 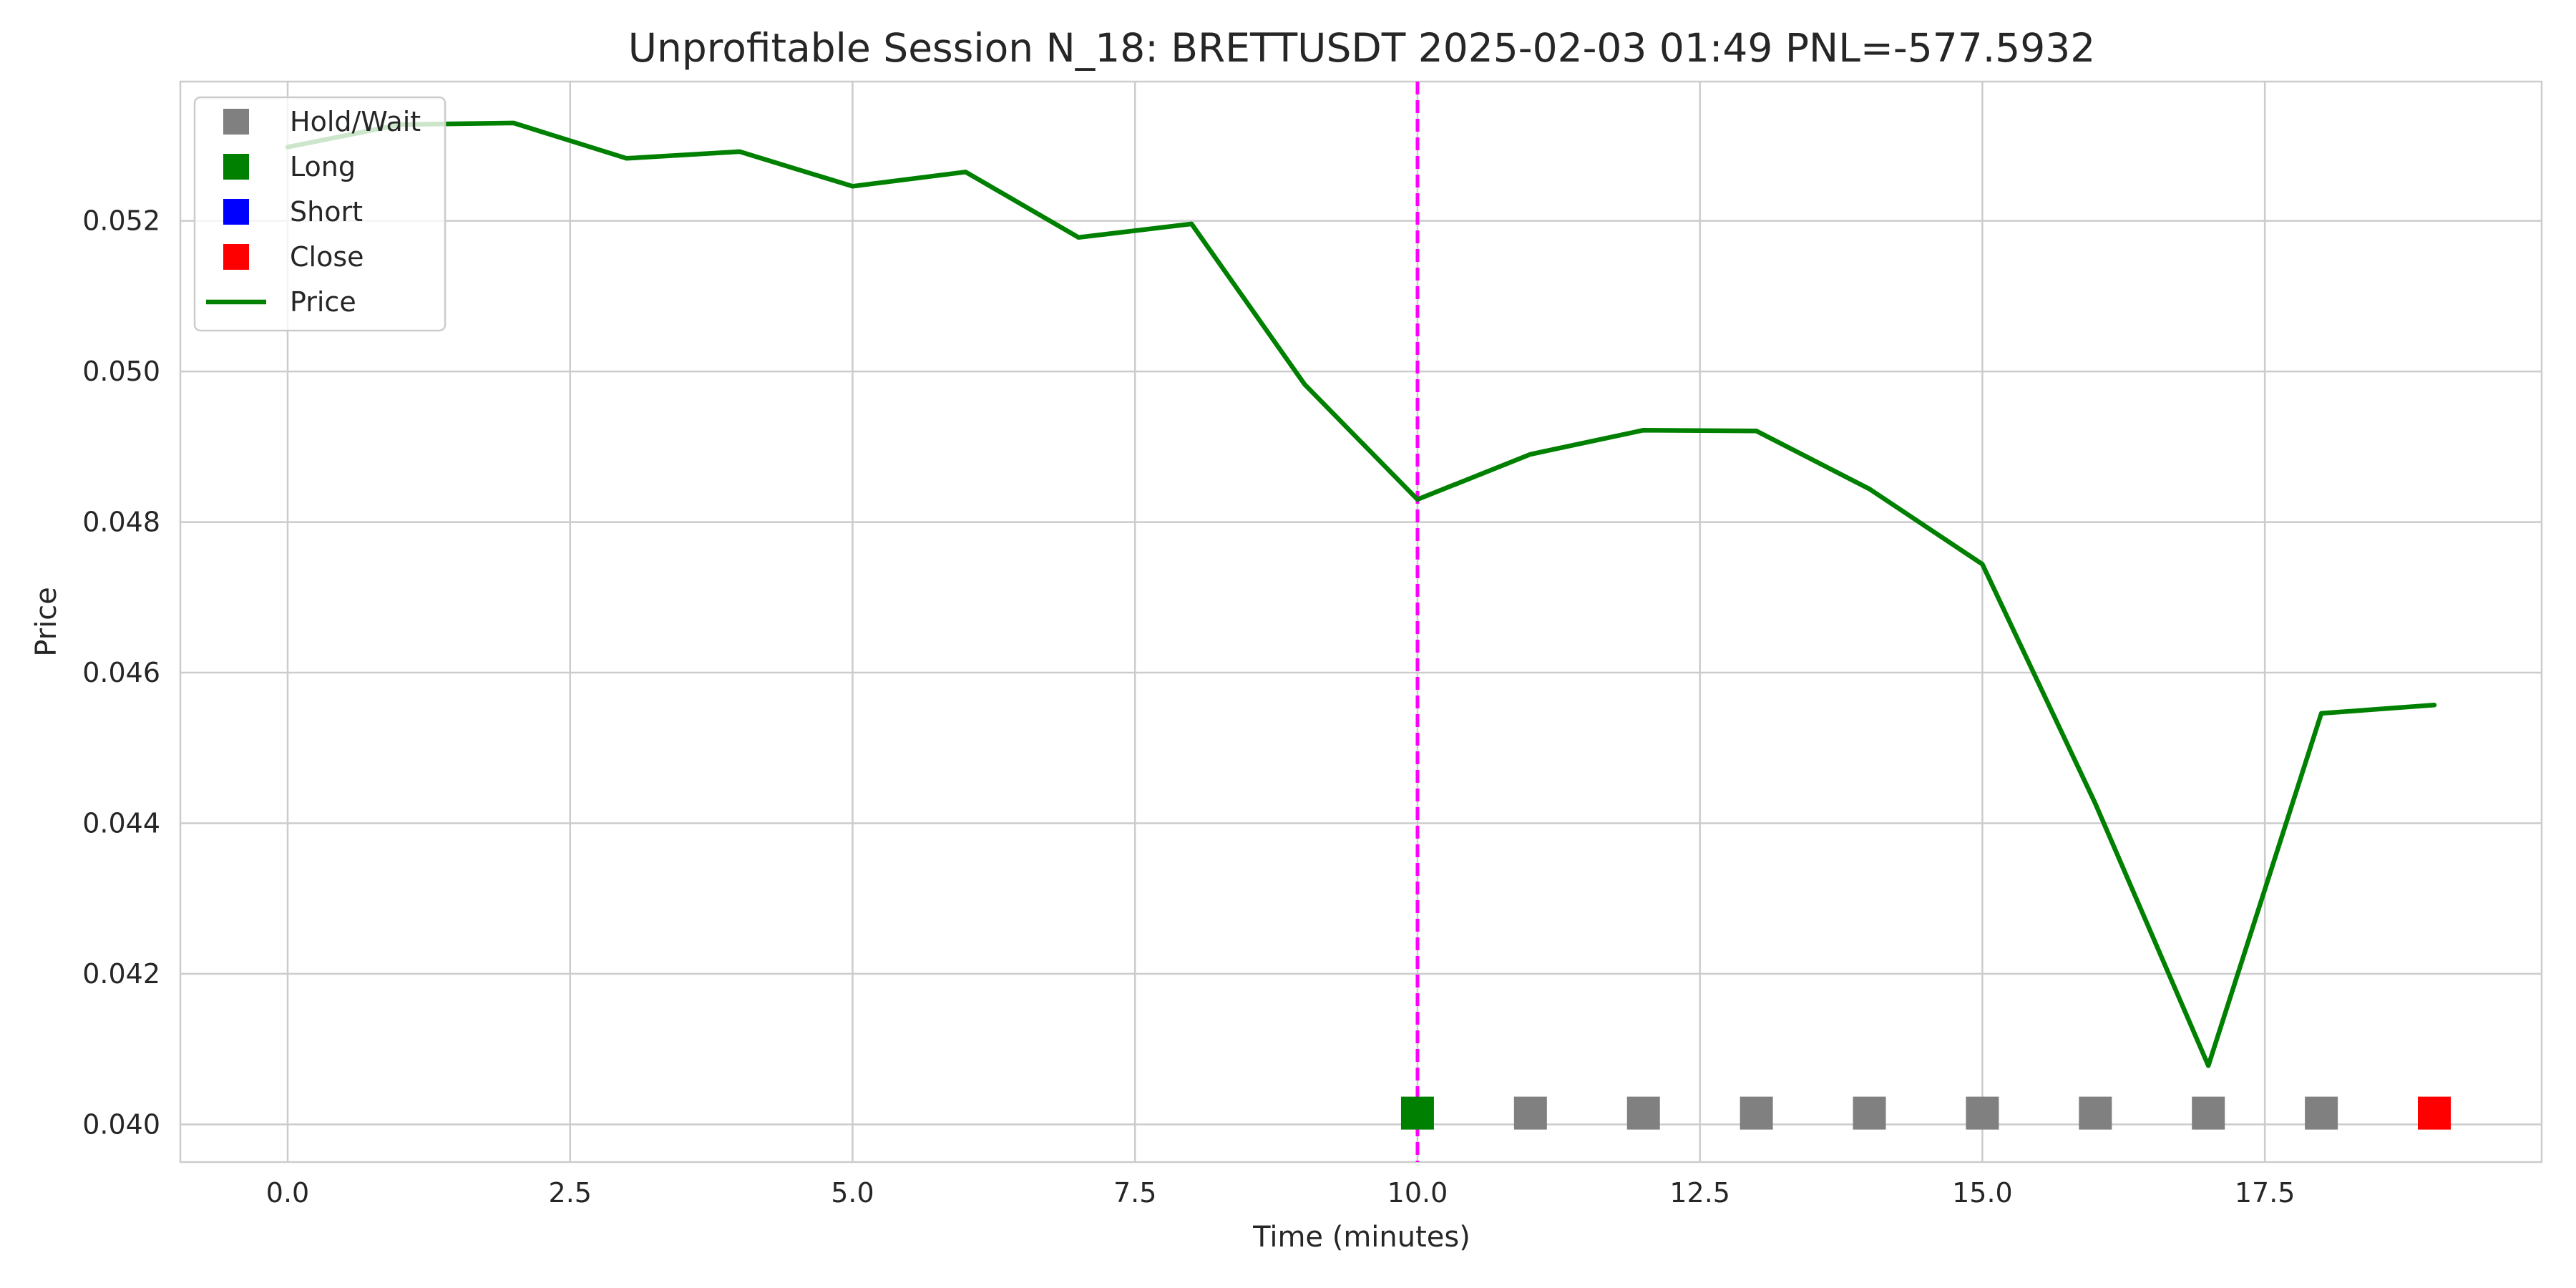 I want to click on legend-box, so click(x=320, y=214).